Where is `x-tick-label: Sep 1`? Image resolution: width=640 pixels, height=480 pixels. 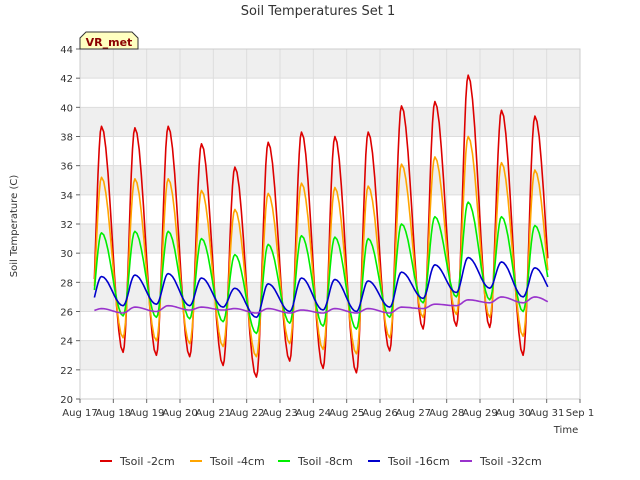 x-tick-label: Sep 1 is located at coordinates (580, 413).